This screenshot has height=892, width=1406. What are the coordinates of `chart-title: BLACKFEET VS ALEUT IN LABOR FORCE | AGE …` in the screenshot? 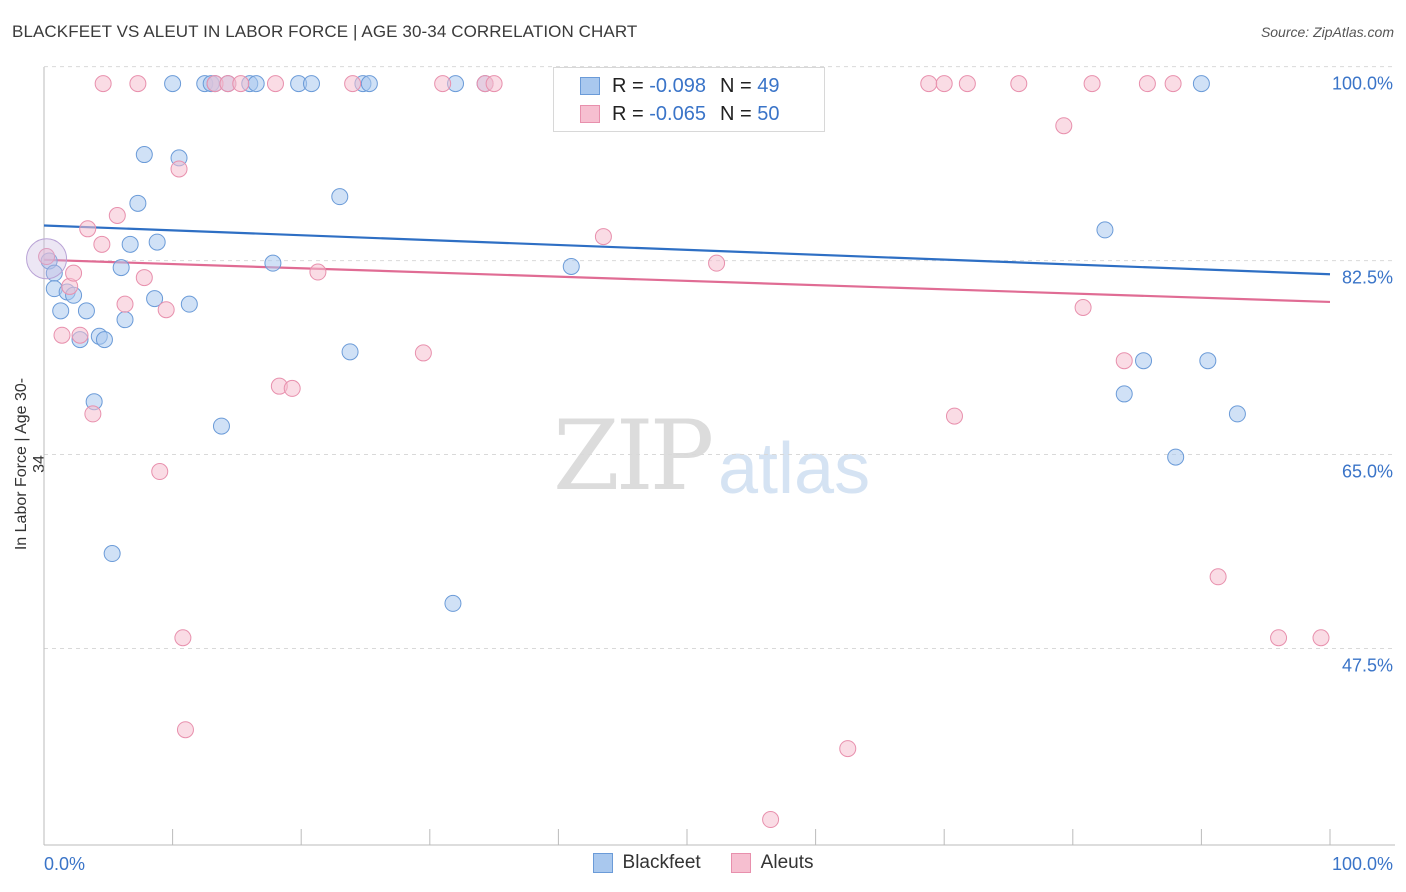 It's located at (325, 31).